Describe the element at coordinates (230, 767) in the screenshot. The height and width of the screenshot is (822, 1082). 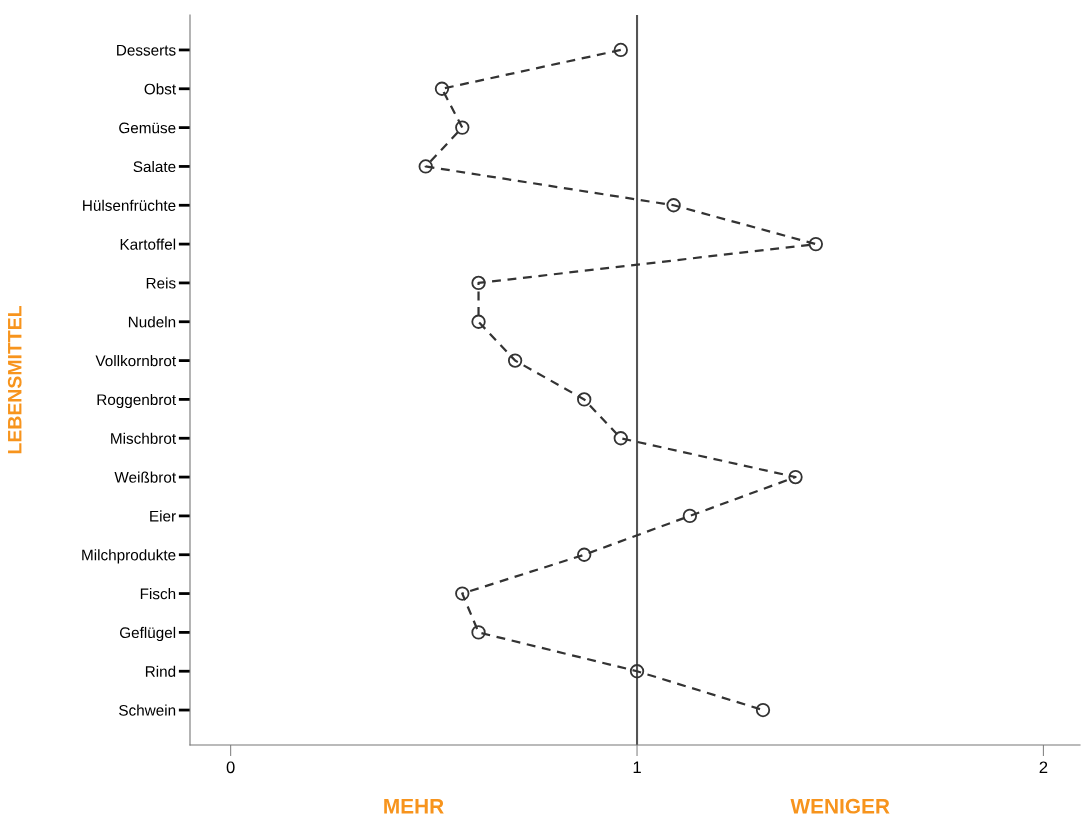
I see `x-tick-label: 0` at that location.